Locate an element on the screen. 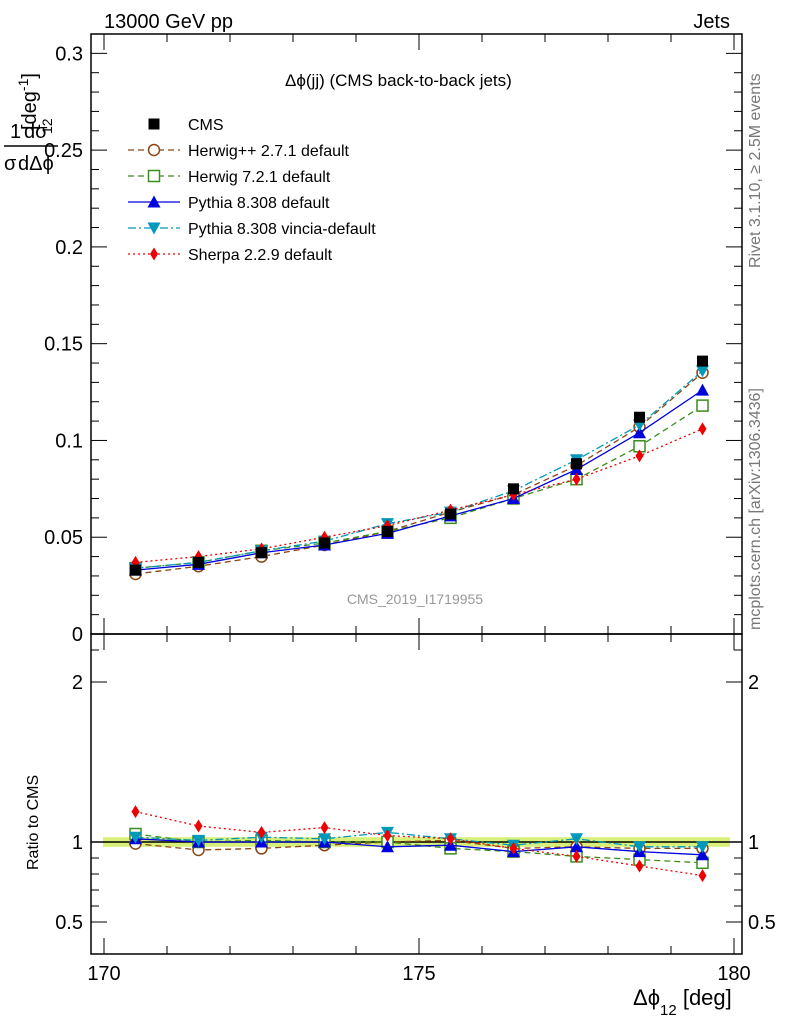 The height and width of the screenshot is (1024, 786). legend-label: Pythia 8.308 vincia-default is located at coordinates (282, 229).